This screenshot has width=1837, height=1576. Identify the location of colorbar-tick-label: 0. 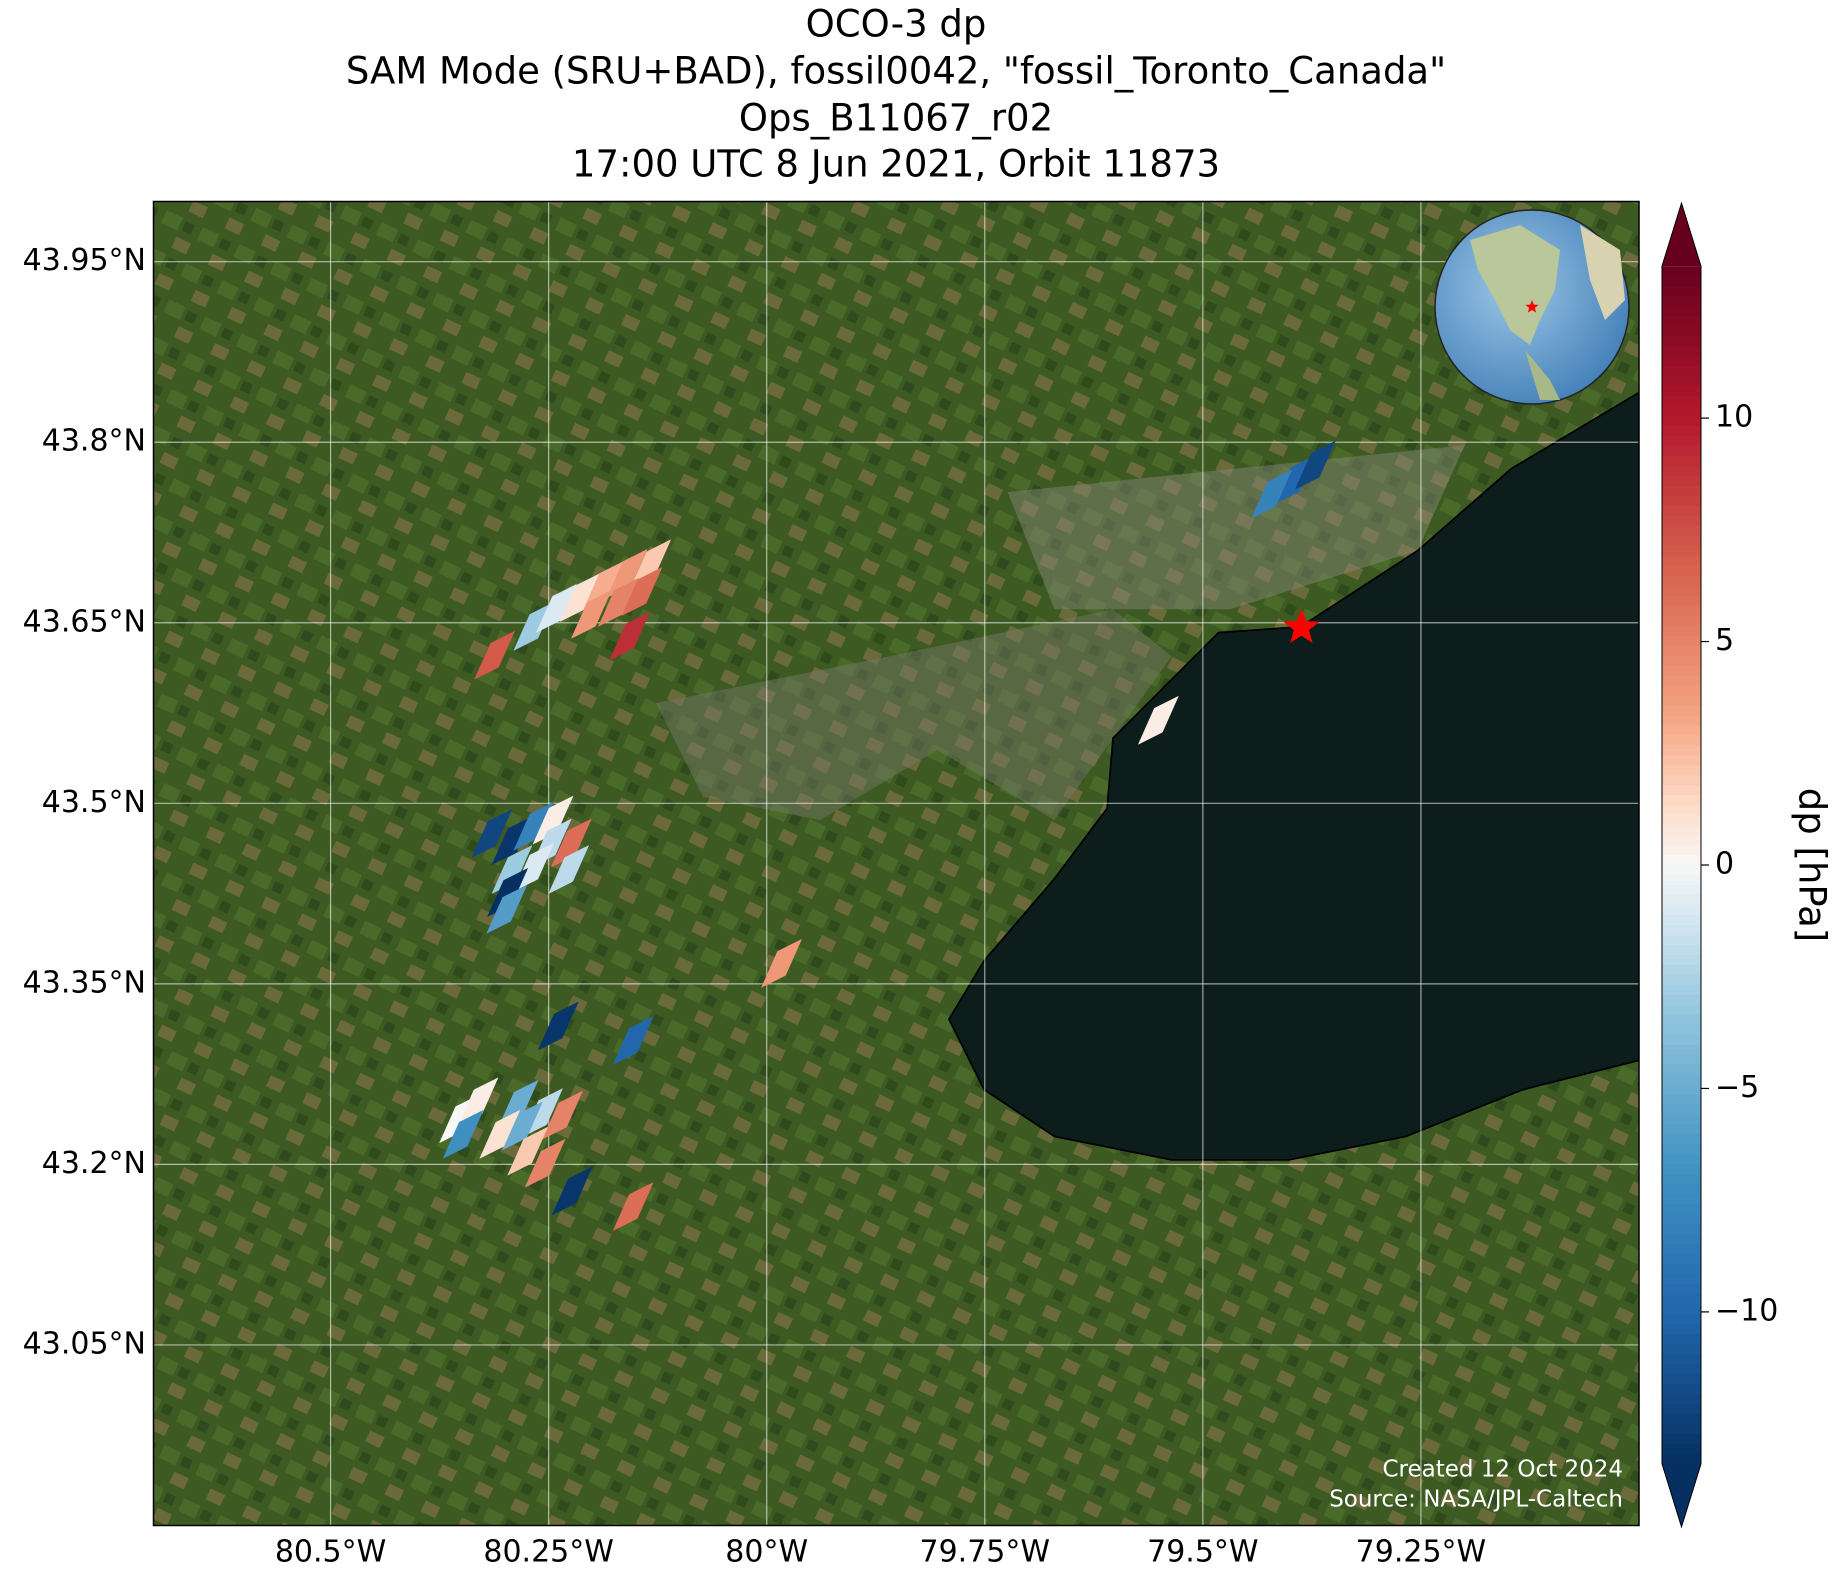
(1724, 864).